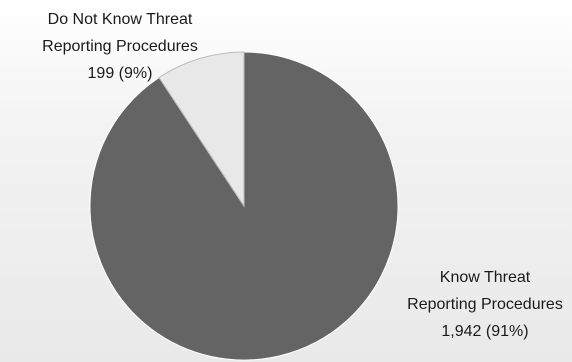  I want to click on slice-label-do-not-know-line2: Reporting Procedures, so click(120, 46).